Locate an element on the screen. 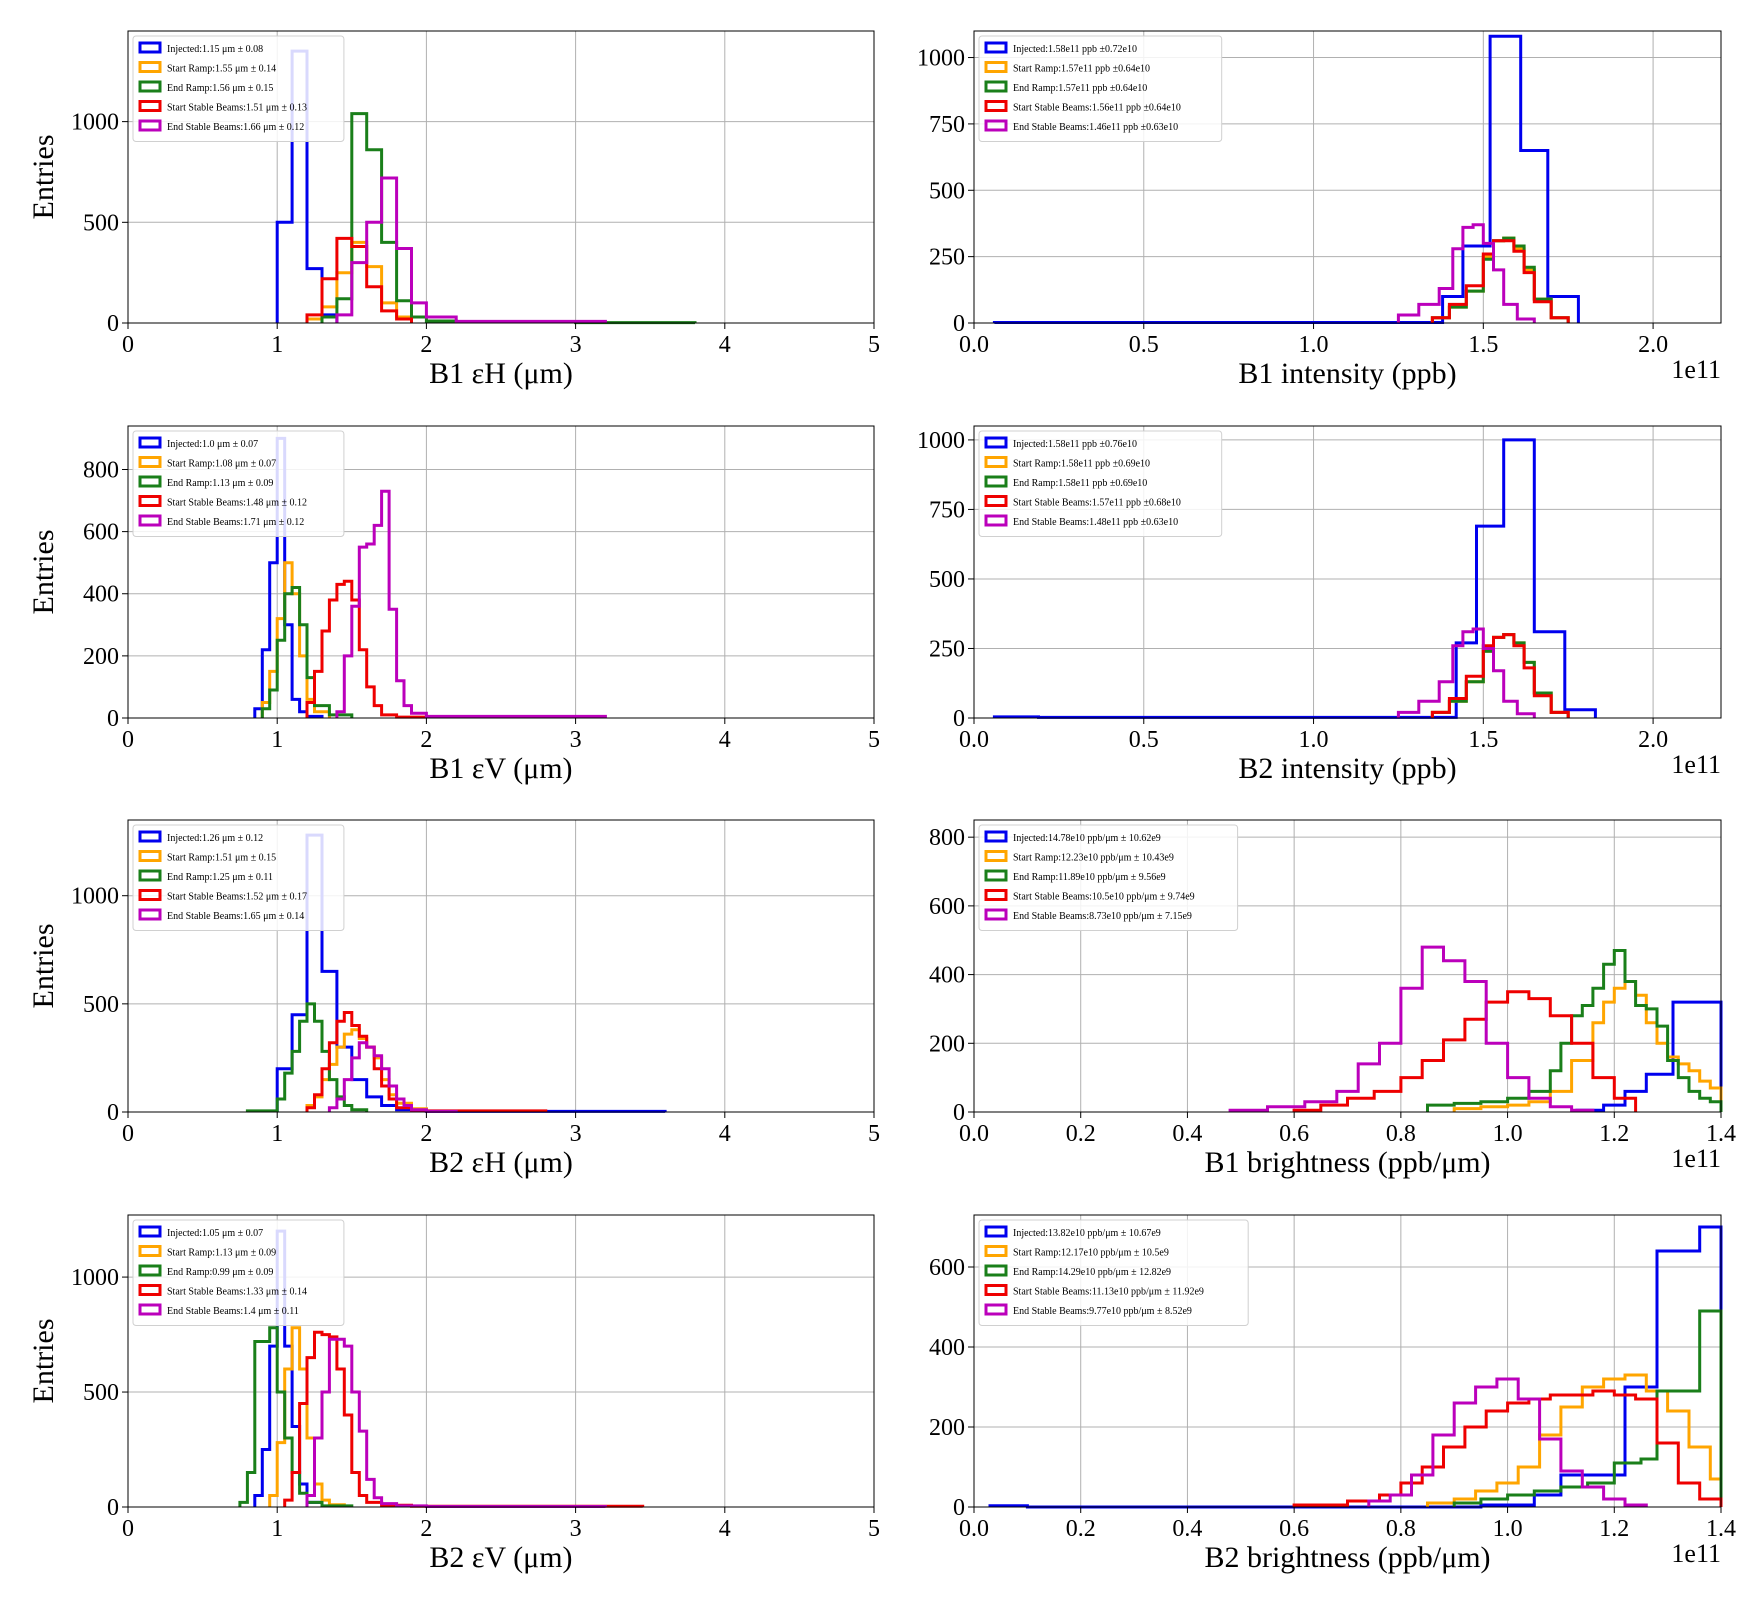  legend-entry: Start Stable Beams:1.56e11 ppb ±0.64e10 is located at coordinates (1097, 108).